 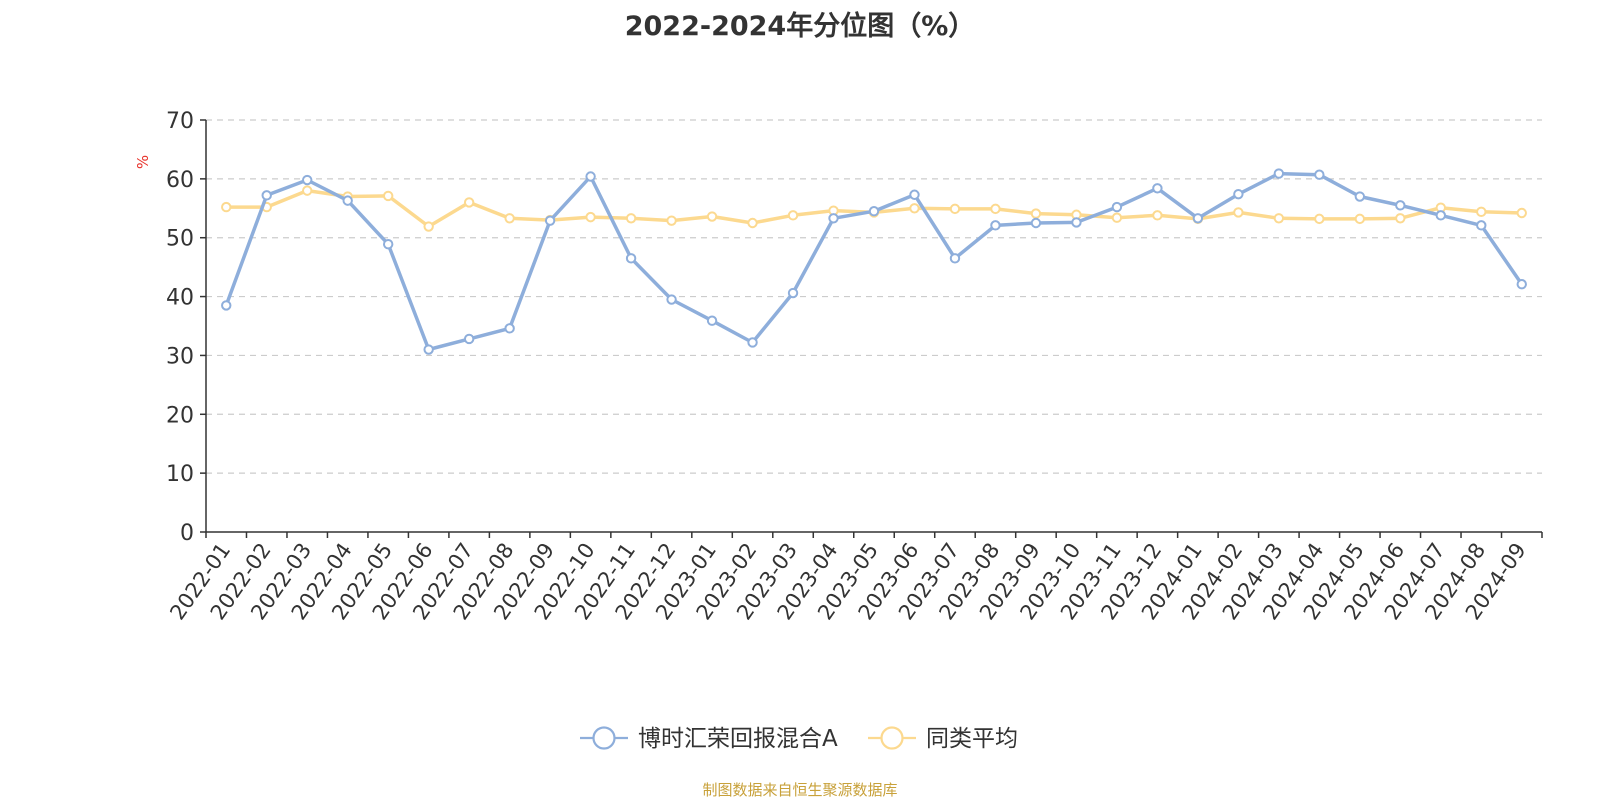 I want to click on y-tick-label: 60, so click(x=180, y=180).